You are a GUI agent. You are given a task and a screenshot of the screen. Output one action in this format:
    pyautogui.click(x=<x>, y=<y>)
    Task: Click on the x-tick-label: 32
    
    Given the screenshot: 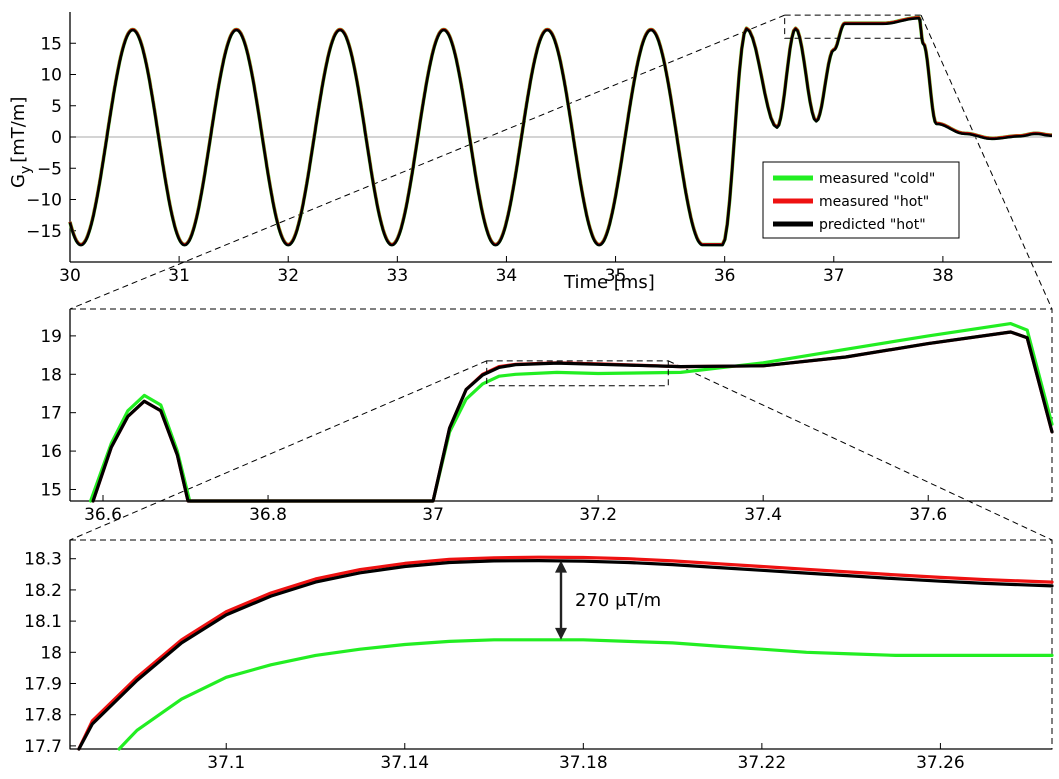 What is the action you would take?
    pyautogui.click(x=288, y=276)
    